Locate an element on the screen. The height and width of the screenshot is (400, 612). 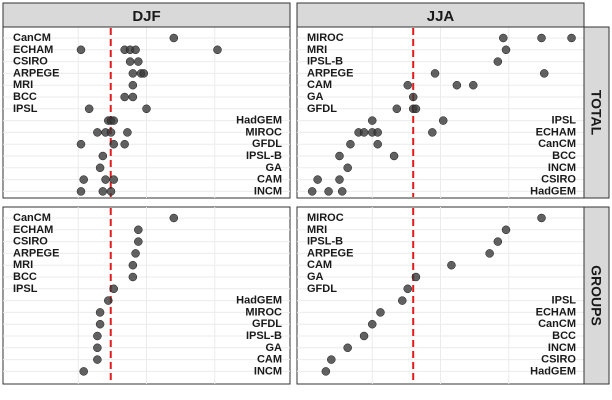
row-strip-label: GROUPS is located at coordinates (597, 295).